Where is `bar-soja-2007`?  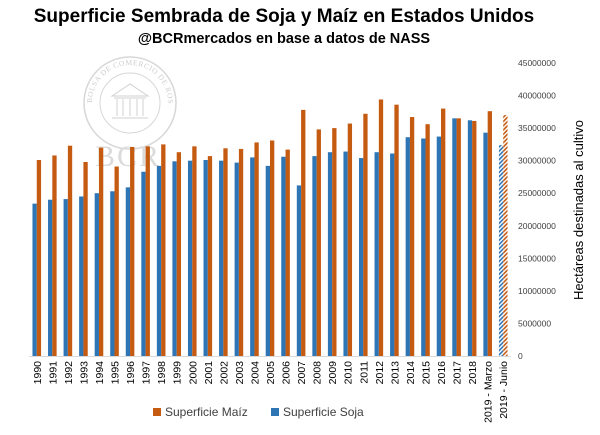 bar-soja-2007 is located at coordinates (299, 270).